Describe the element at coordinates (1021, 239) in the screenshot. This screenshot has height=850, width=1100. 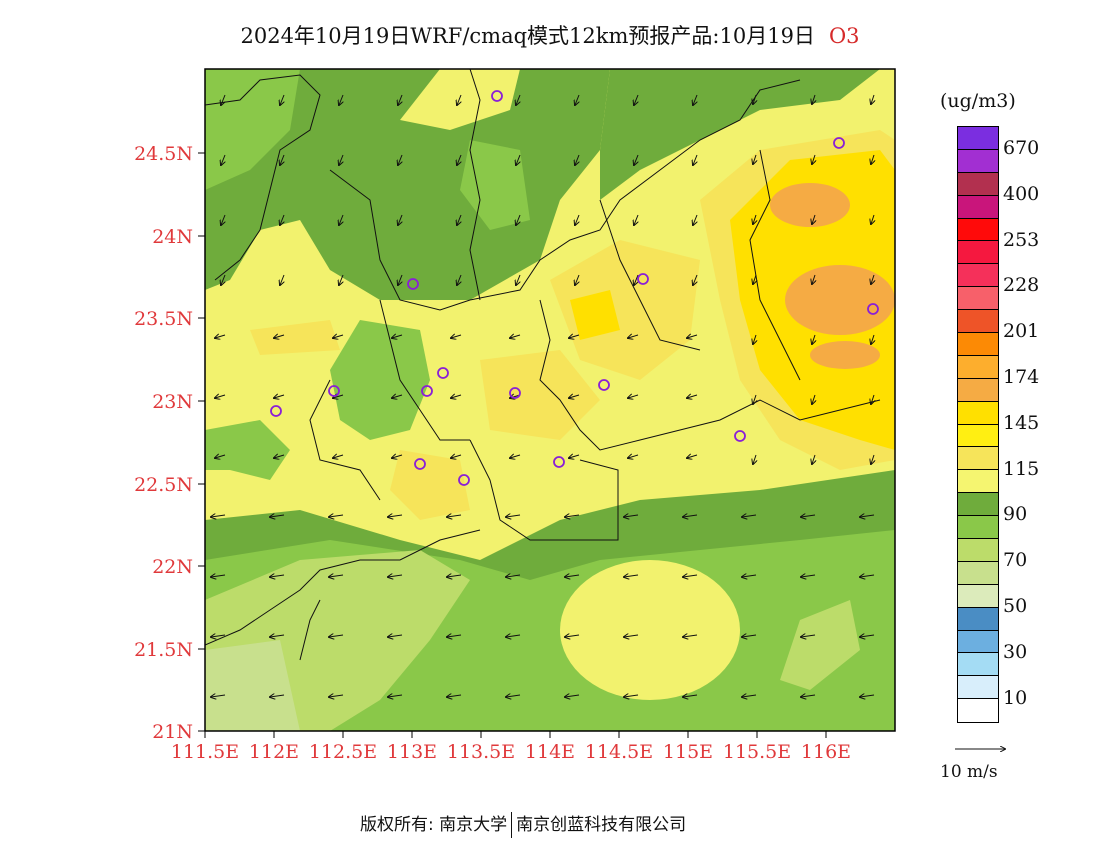
I see `legend-label: 253` at that location.